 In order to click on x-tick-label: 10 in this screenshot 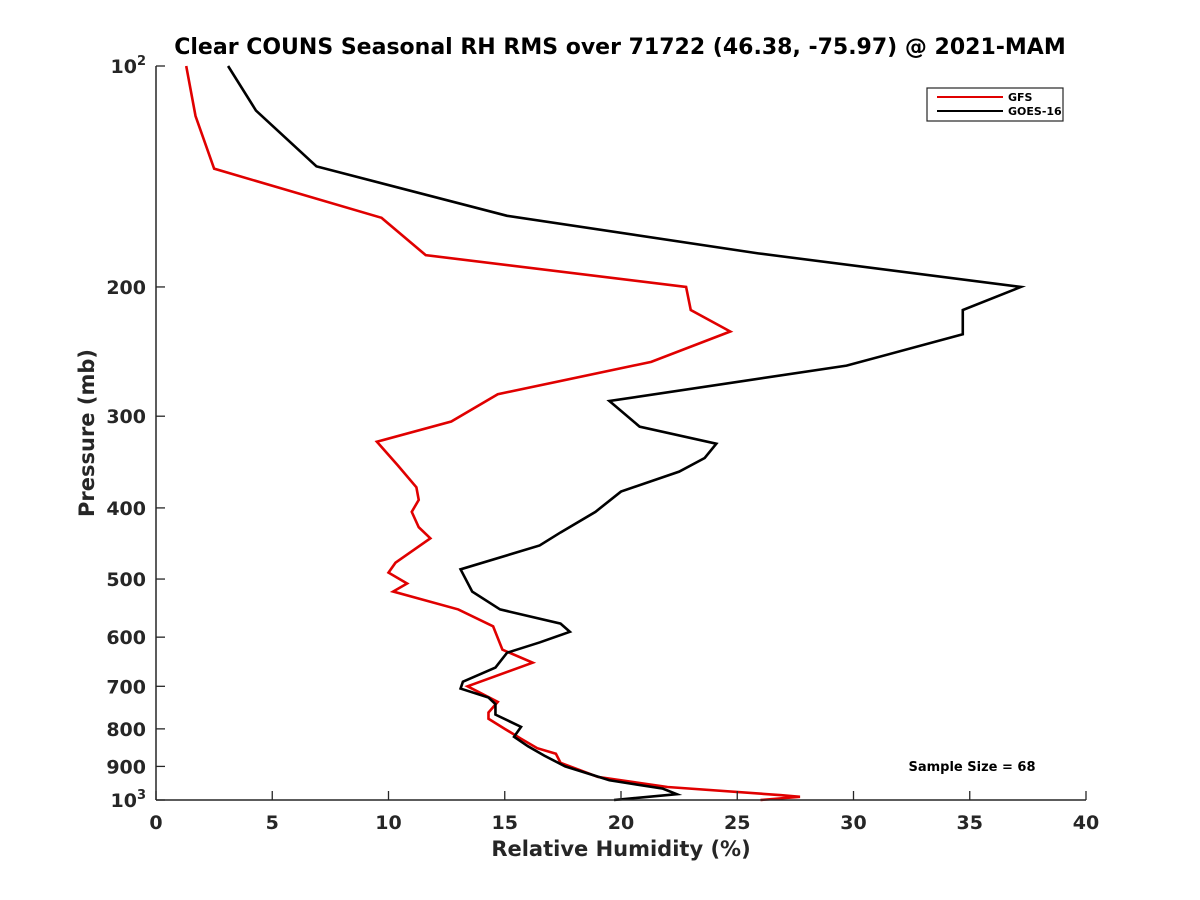, I will do `click(388, 823)`.